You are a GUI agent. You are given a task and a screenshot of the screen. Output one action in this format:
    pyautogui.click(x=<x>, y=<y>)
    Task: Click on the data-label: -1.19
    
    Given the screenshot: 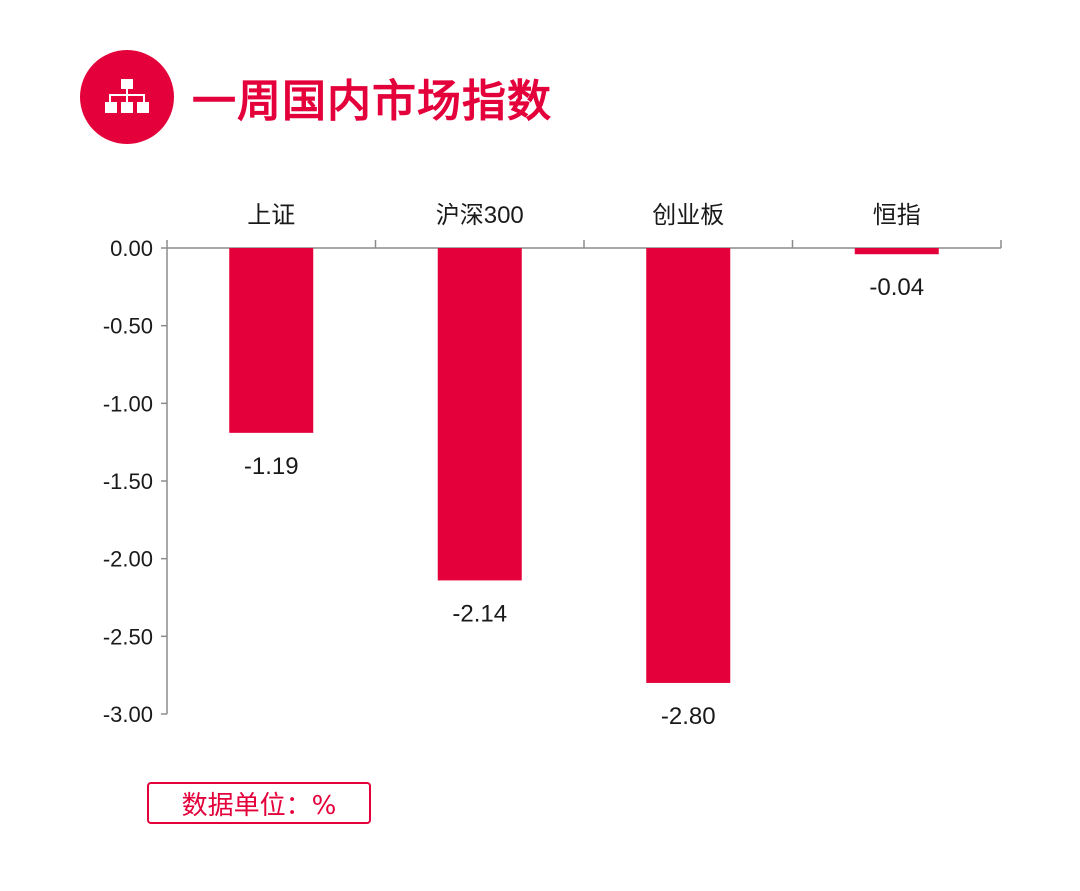 What is the action you would take?
    pyautogui.click(x=271, y=466)
    